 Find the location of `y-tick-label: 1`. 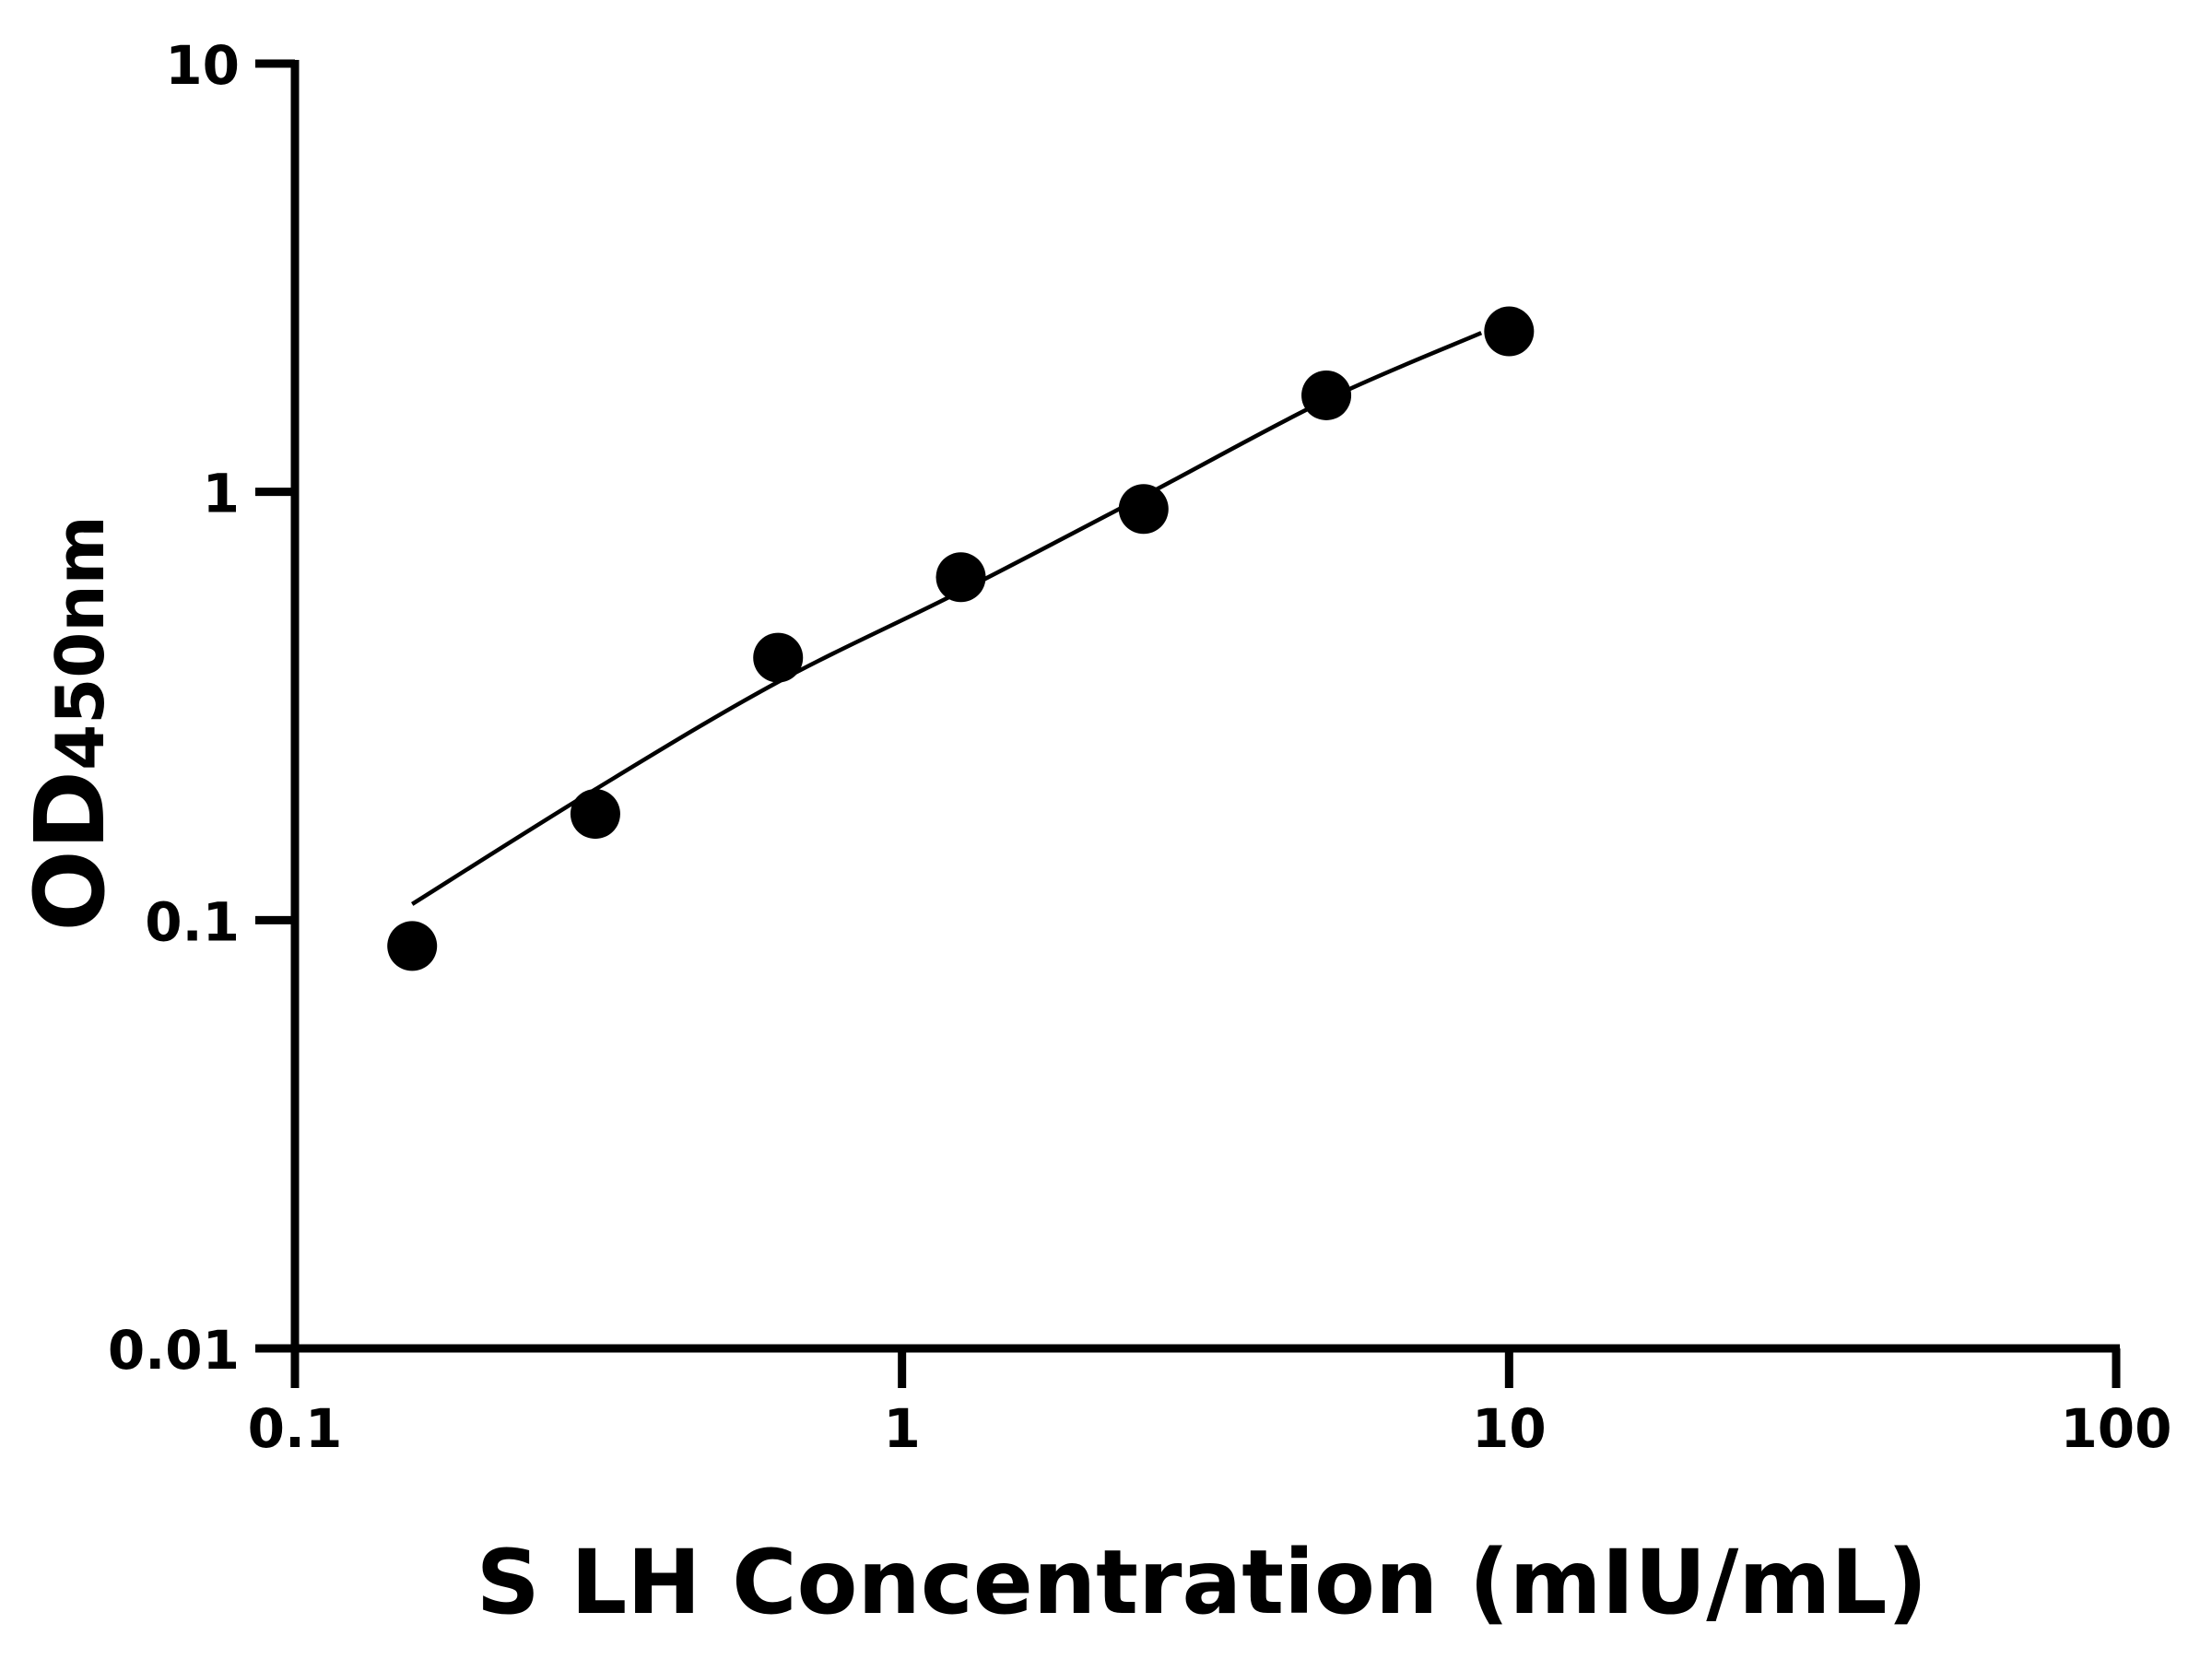

y-tick-label: 1 is located at coordinates (221, 494).